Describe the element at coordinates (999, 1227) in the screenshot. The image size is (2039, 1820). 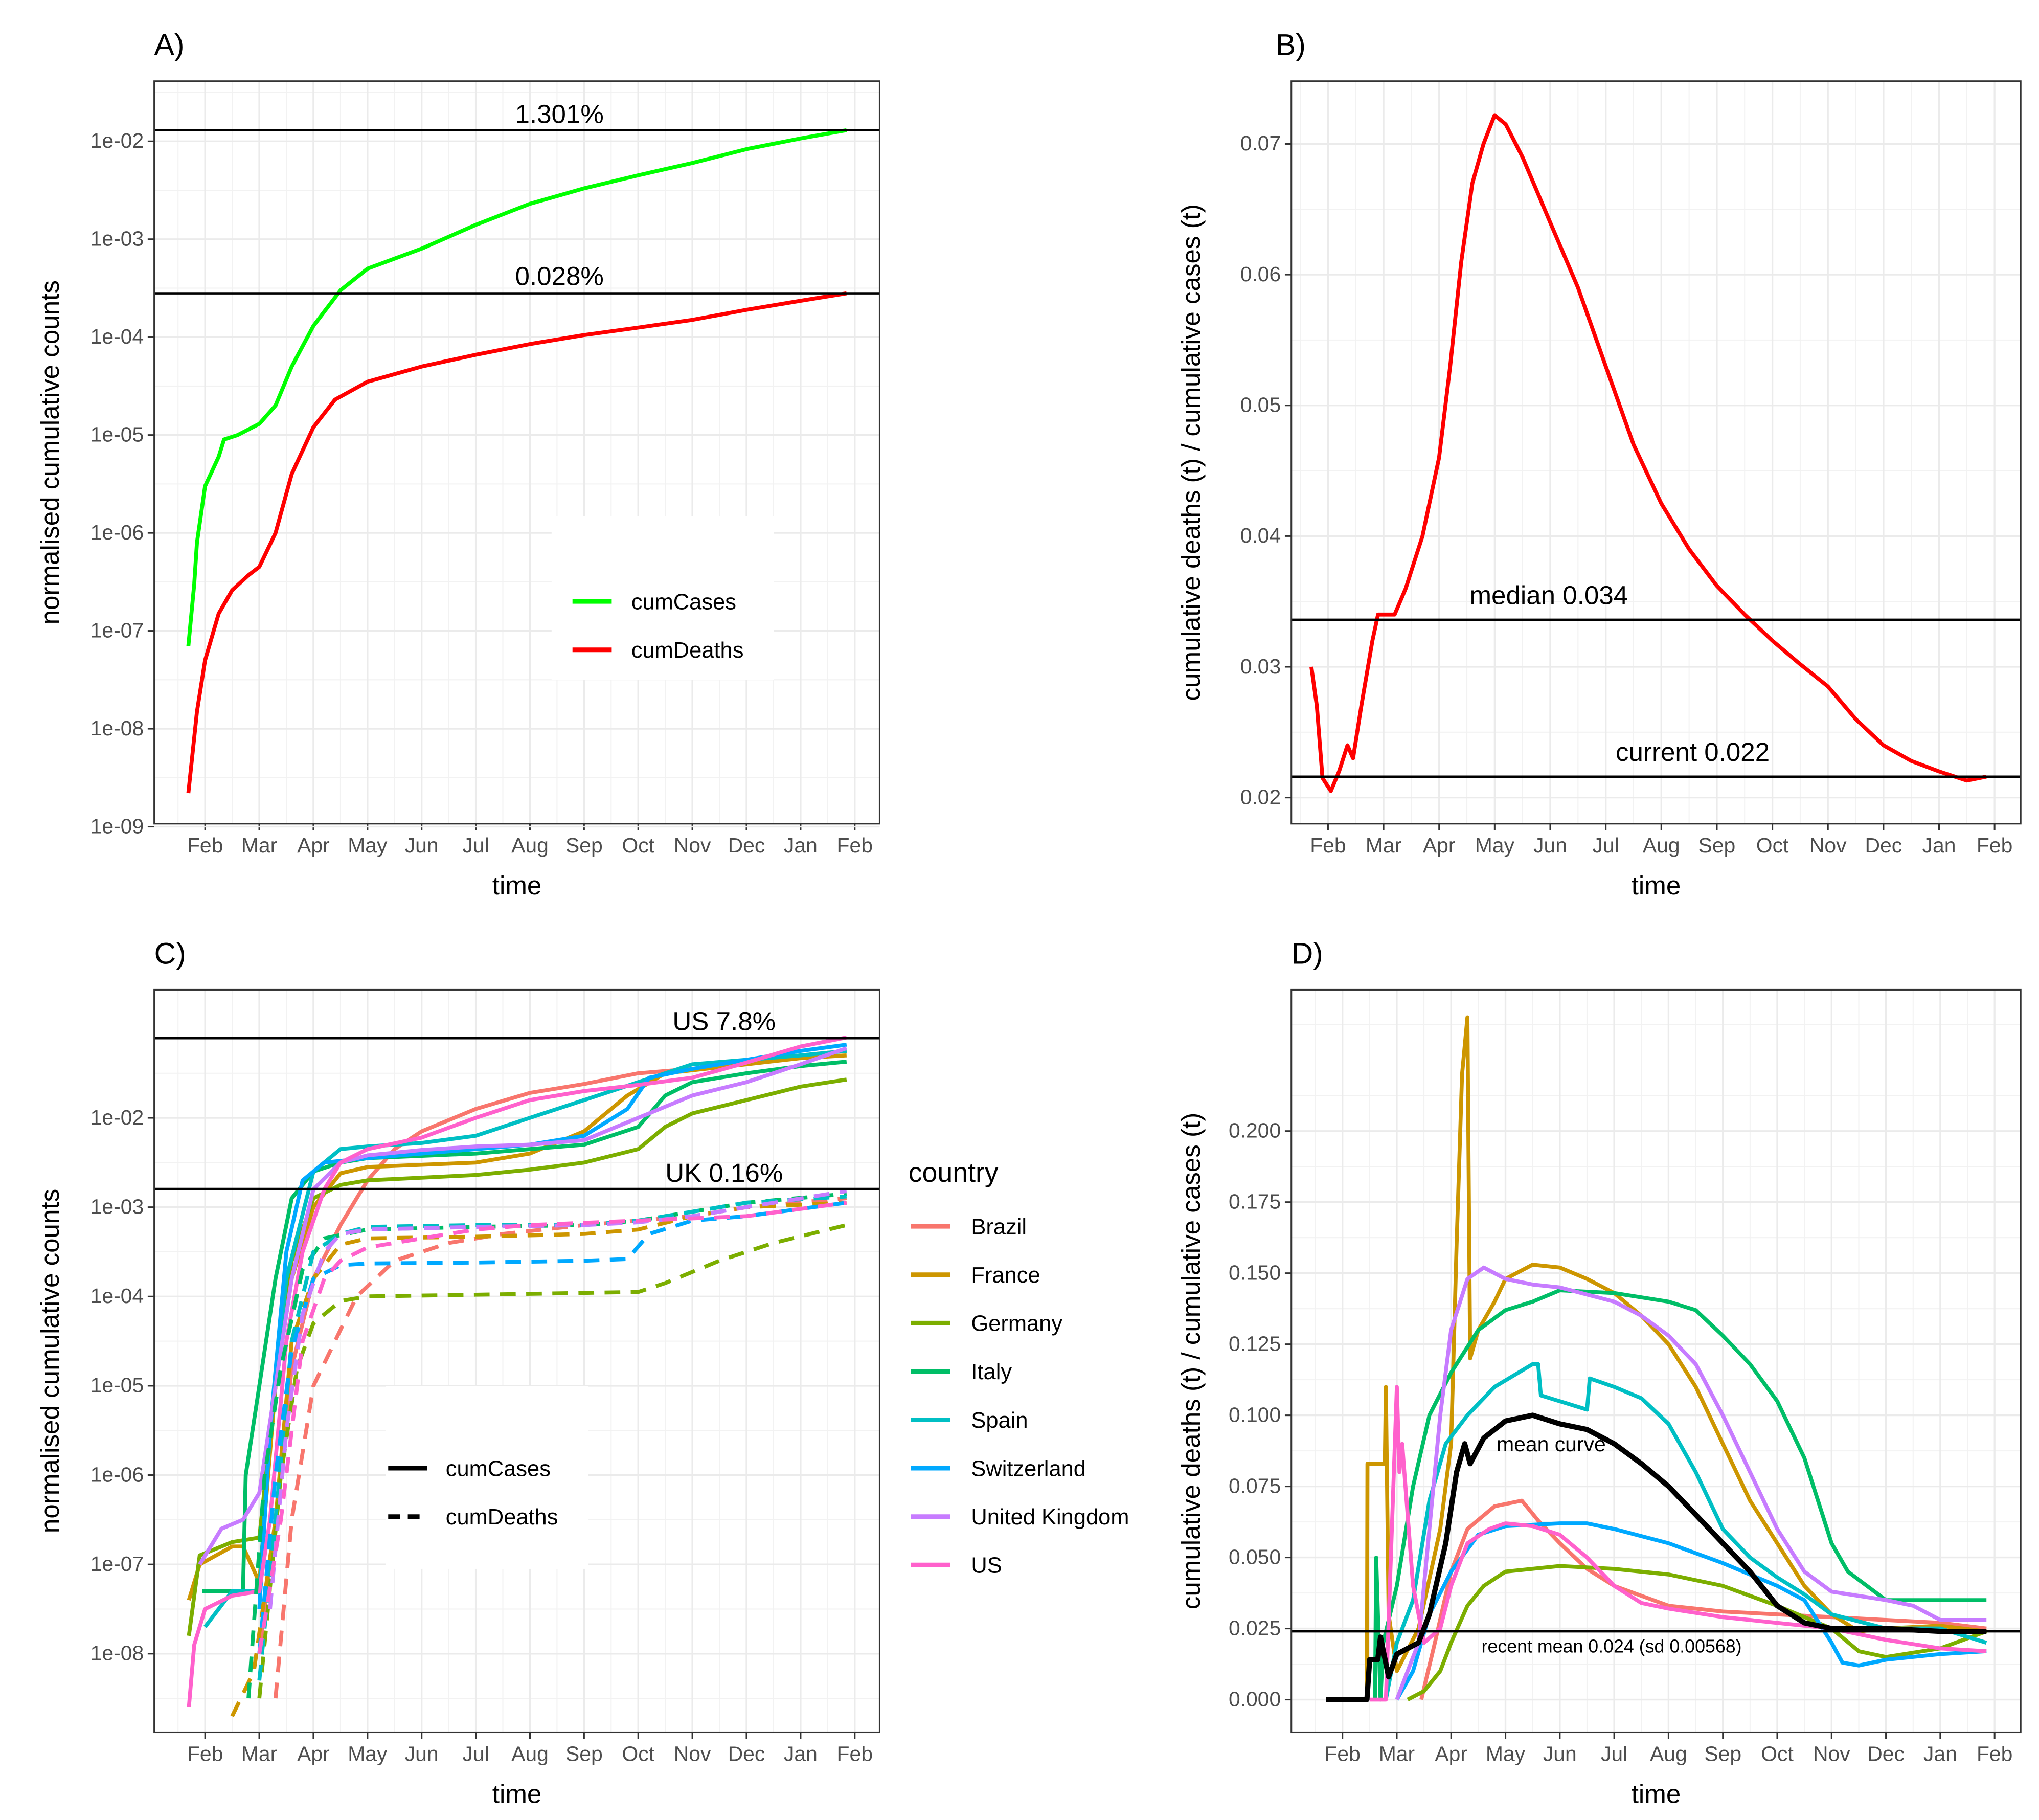
I see `legend-label: Brazil` at that location.